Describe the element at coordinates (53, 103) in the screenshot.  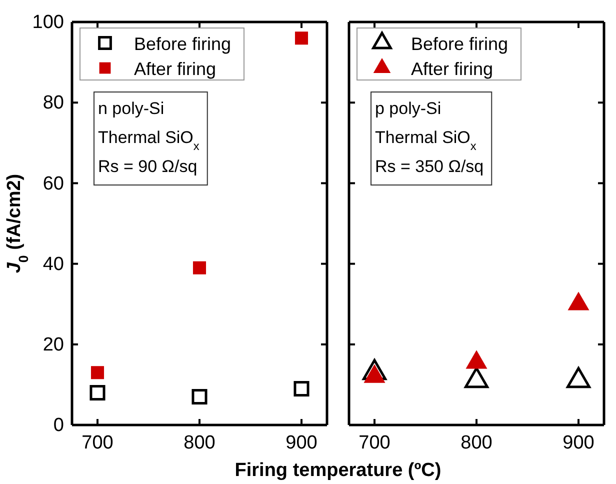
I see `y-tick-label: 80` at that location.